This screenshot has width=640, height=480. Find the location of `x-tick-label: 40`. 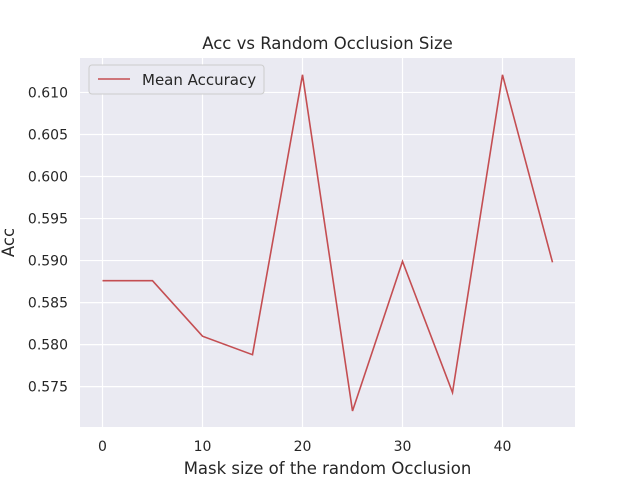

x-tick-label: 40 is located at coordinates (503, 447).